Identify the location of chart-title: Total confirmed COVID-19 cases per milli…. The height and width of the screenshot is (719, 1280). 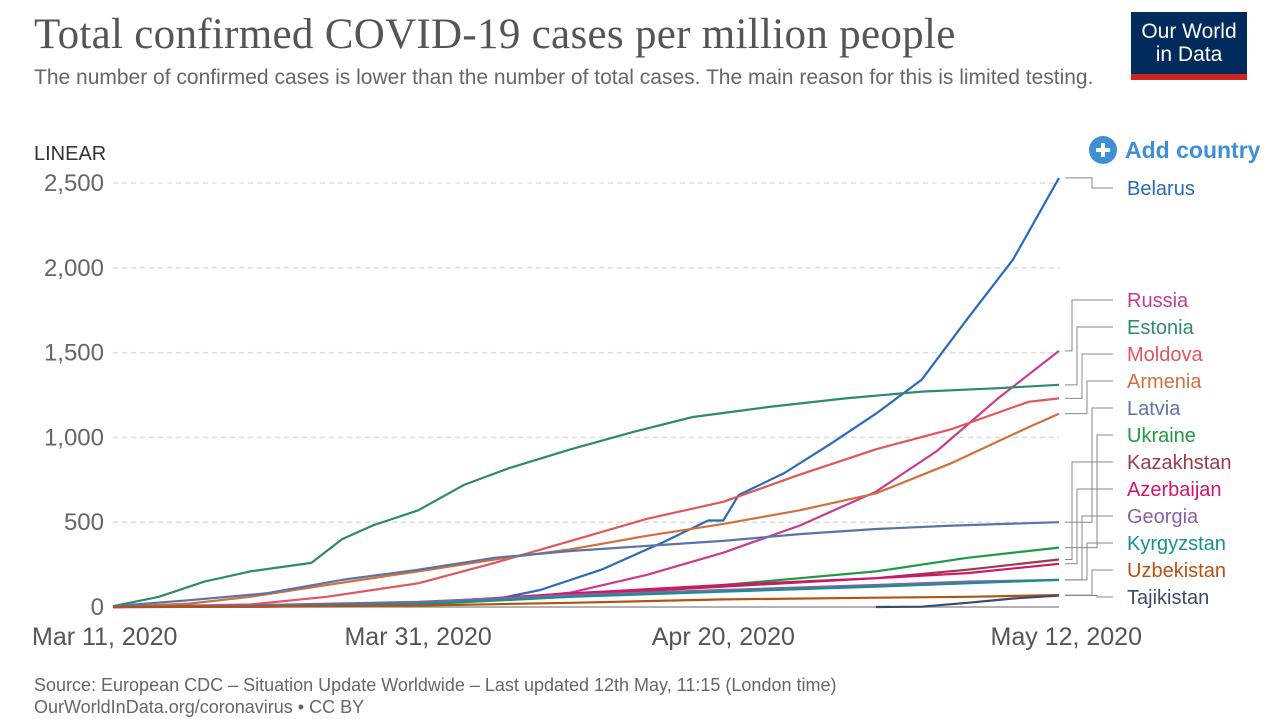
(495, 34).